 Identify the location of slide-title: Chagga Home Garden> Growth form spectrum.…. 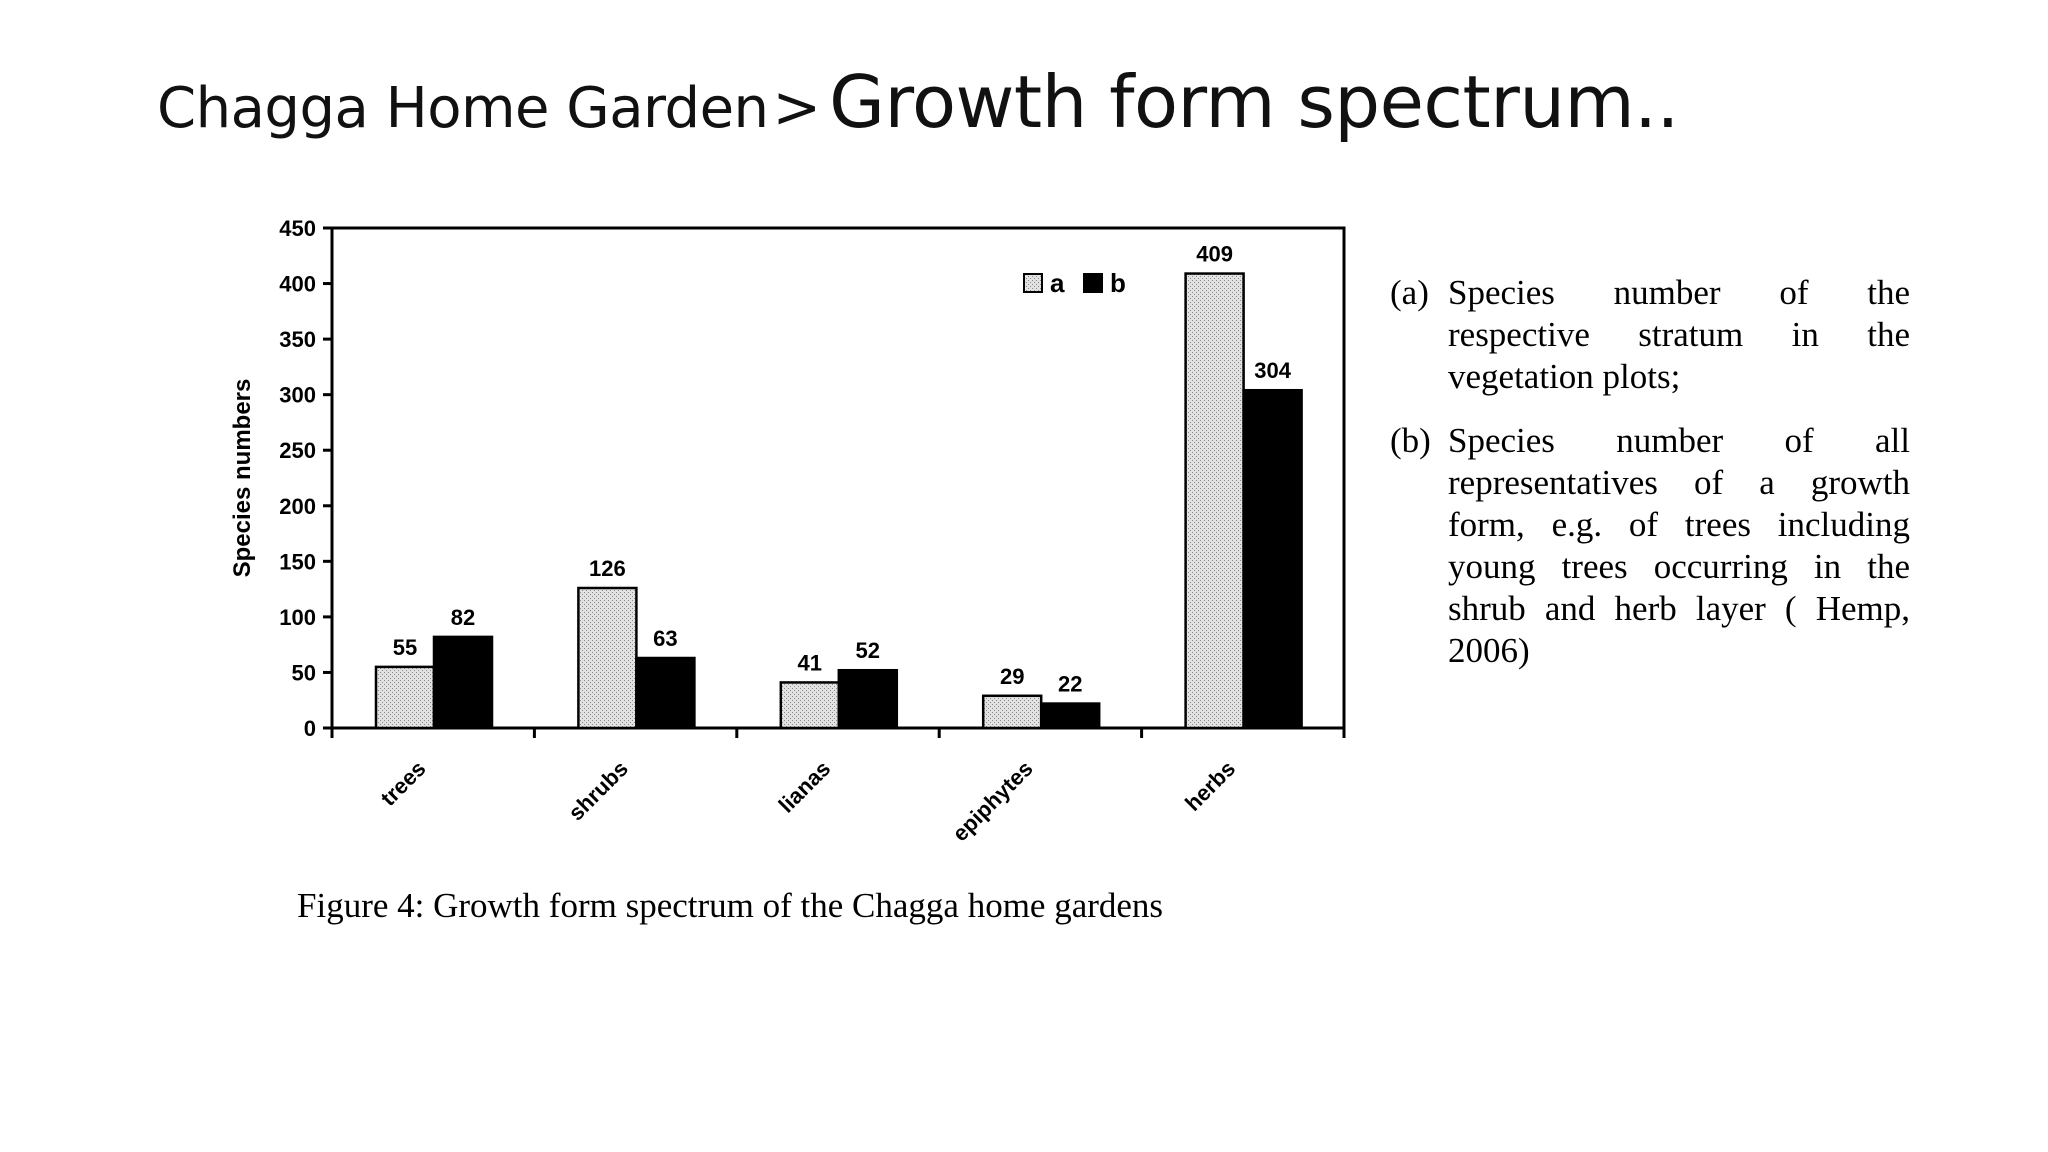
(918, 102).